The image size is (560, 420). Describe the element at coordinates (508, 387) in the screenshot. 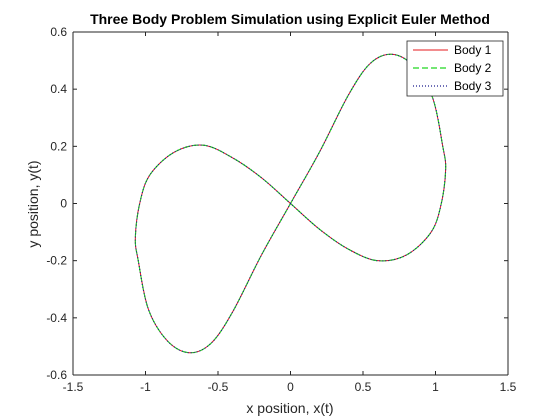

I see `x-tick-label: 1.5` at that location.